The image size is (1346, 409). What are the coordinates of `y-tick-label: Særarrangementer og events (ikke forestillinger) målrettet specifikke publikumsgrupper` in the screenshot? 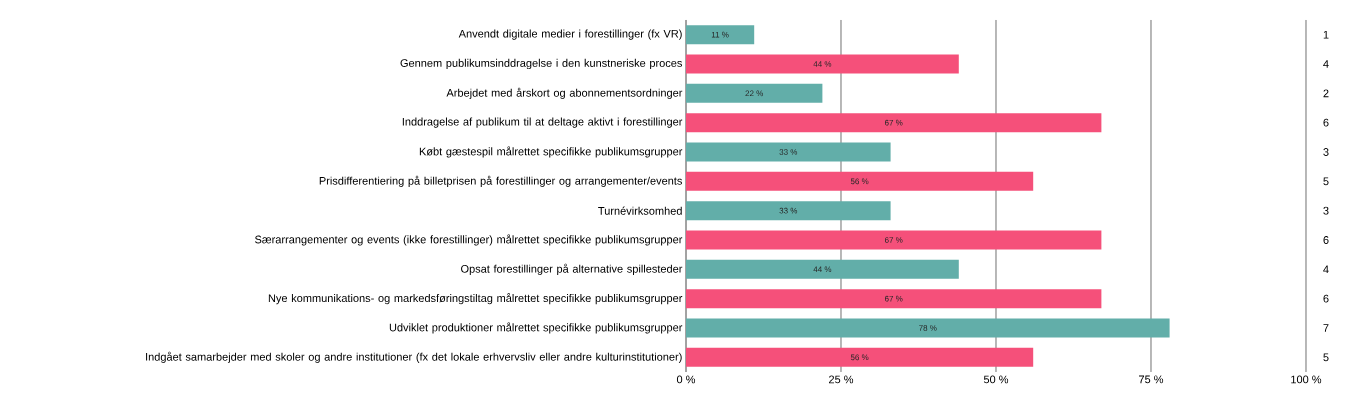 It's located at (469, 240).